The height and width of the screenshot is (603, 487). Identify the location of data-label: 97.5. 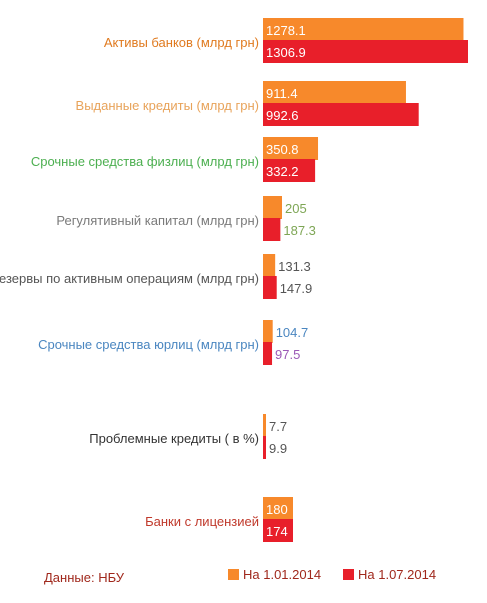
(287, 354).